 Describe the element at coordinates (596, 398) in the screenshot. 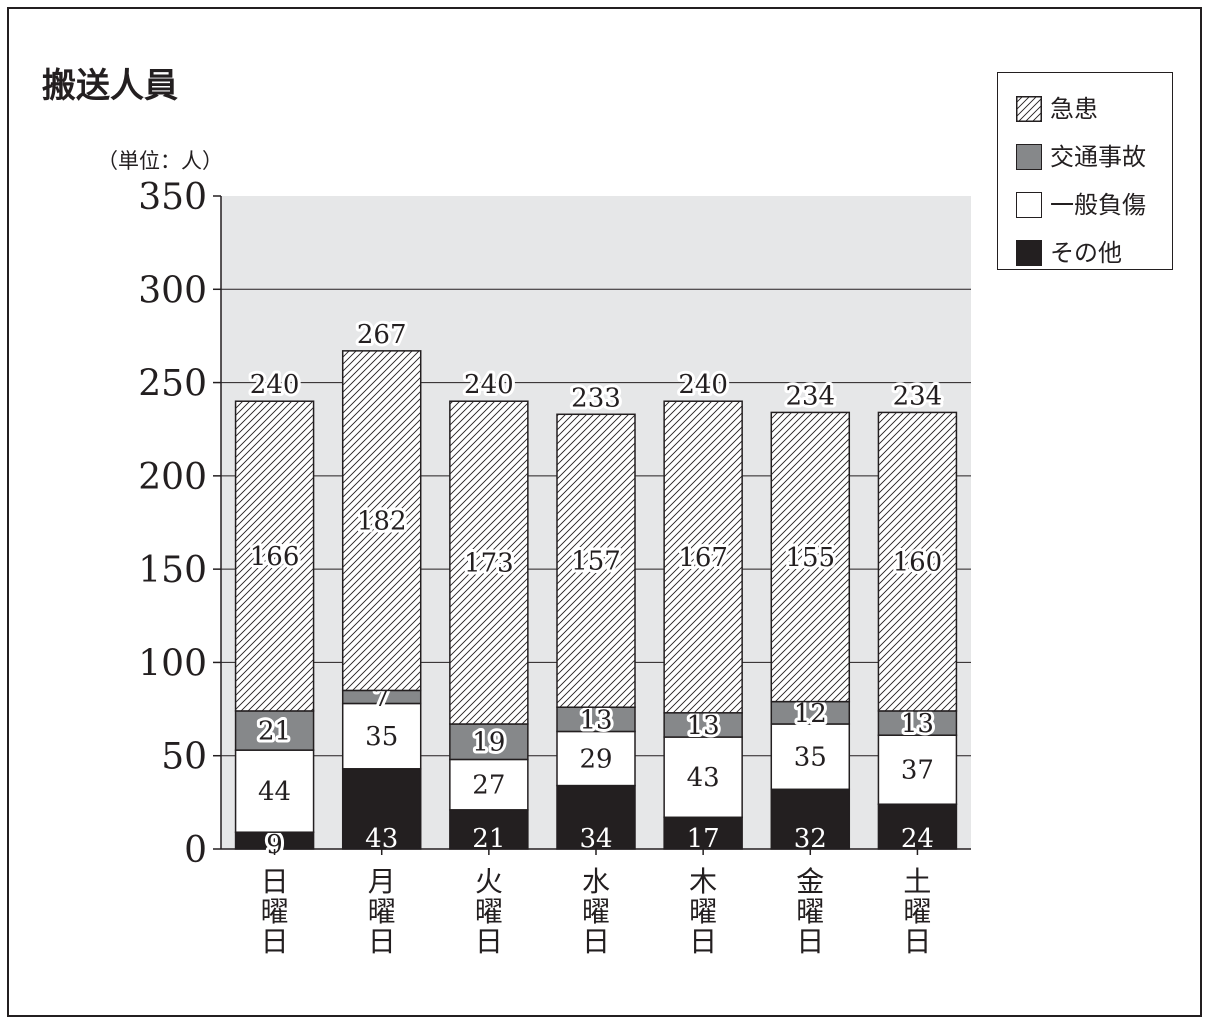

I see `total-label: 233` at that location.